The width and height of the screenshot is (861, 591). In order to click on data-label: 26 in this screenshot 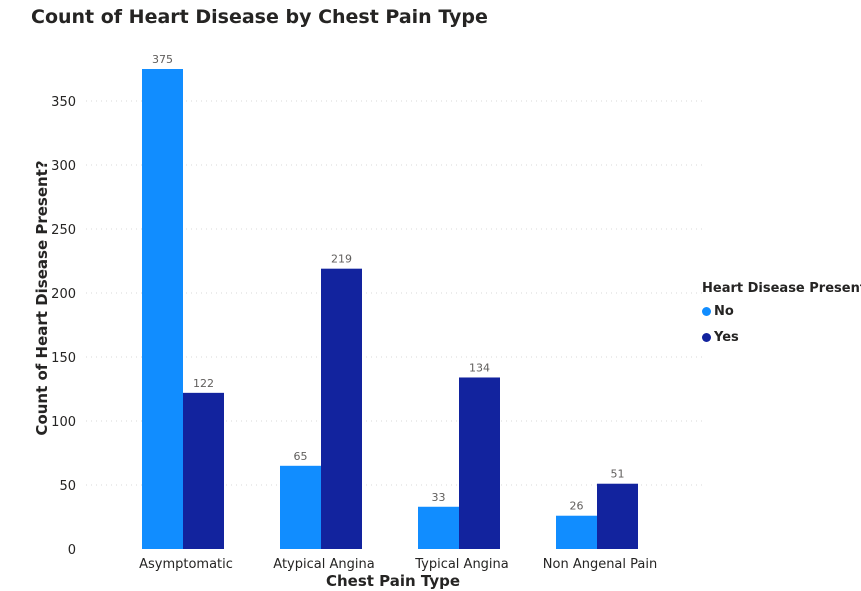, I will do `click(577, 506)`.